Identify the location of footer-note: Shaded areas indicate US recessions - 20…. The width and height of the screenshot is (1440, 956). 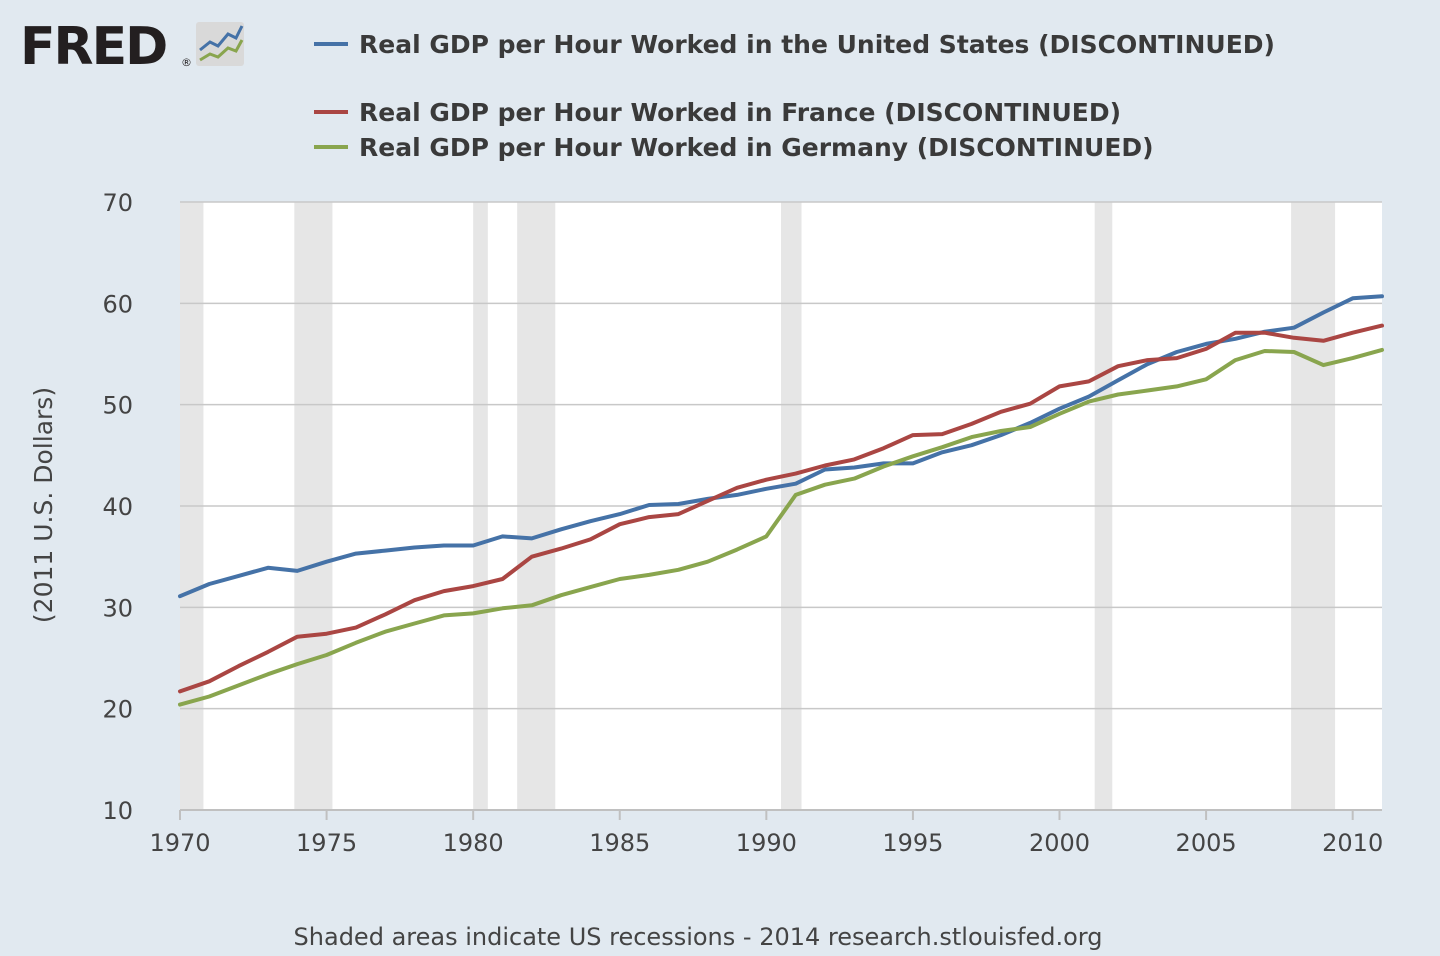
(698, 937).